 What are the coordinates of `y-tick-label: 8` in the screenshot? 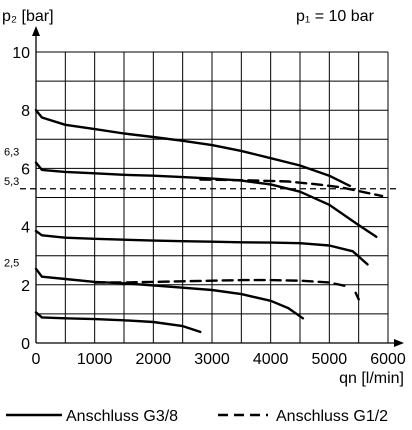 It's located at (25, 111).